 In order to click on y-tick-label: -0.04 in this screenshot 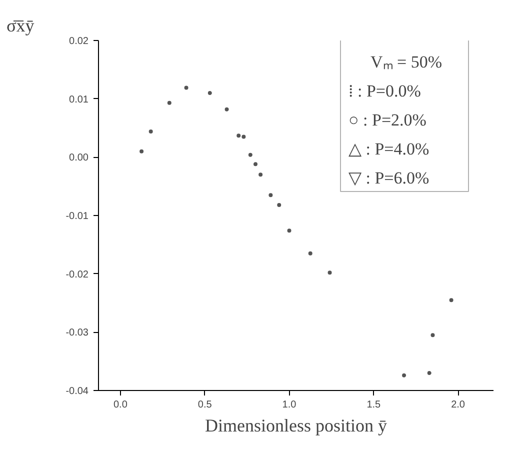, I will do `click(77, 391)`.